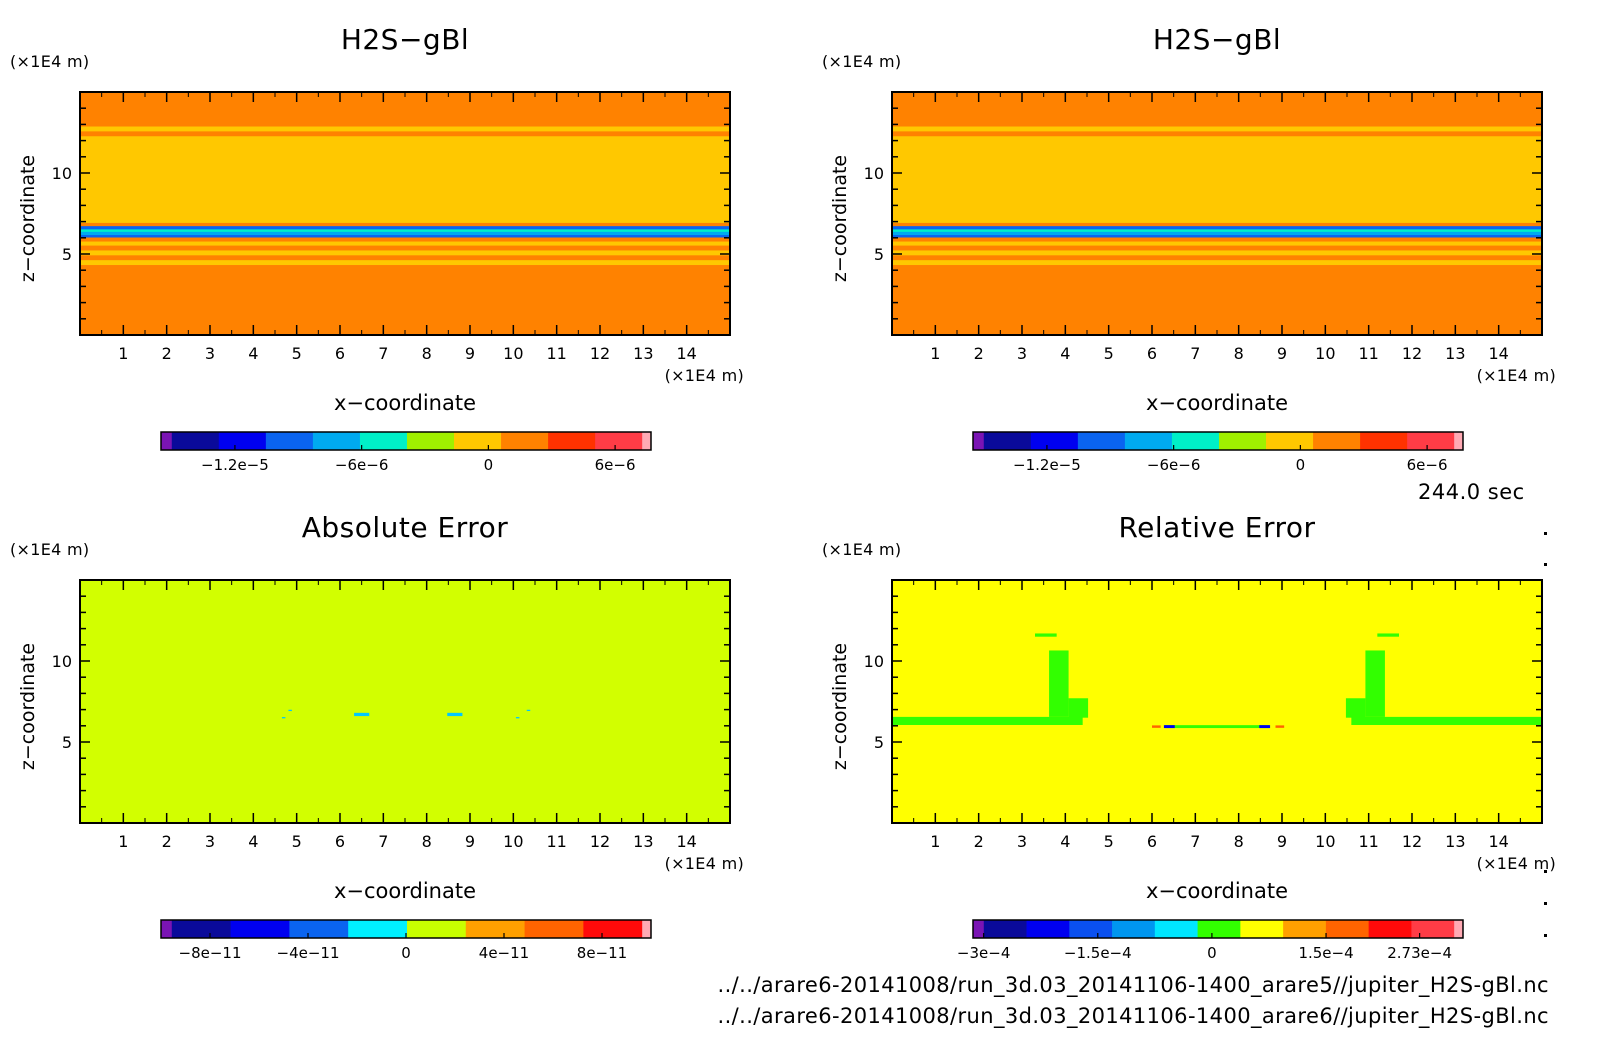  Describe the element at coordinates (1098, 953) in the screenshot. I see `colorbar-tick-label: −1.5e−4` at that location.